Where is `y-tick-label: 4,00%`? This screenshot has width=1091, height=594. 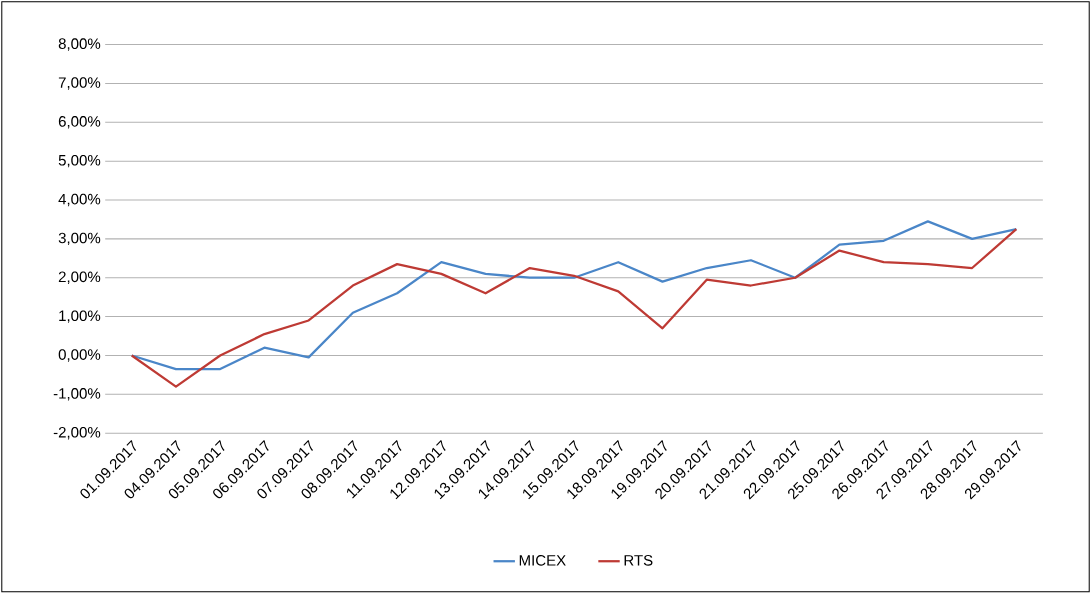
y-tick-label: 4,00% is located at coordinates (79, 200).